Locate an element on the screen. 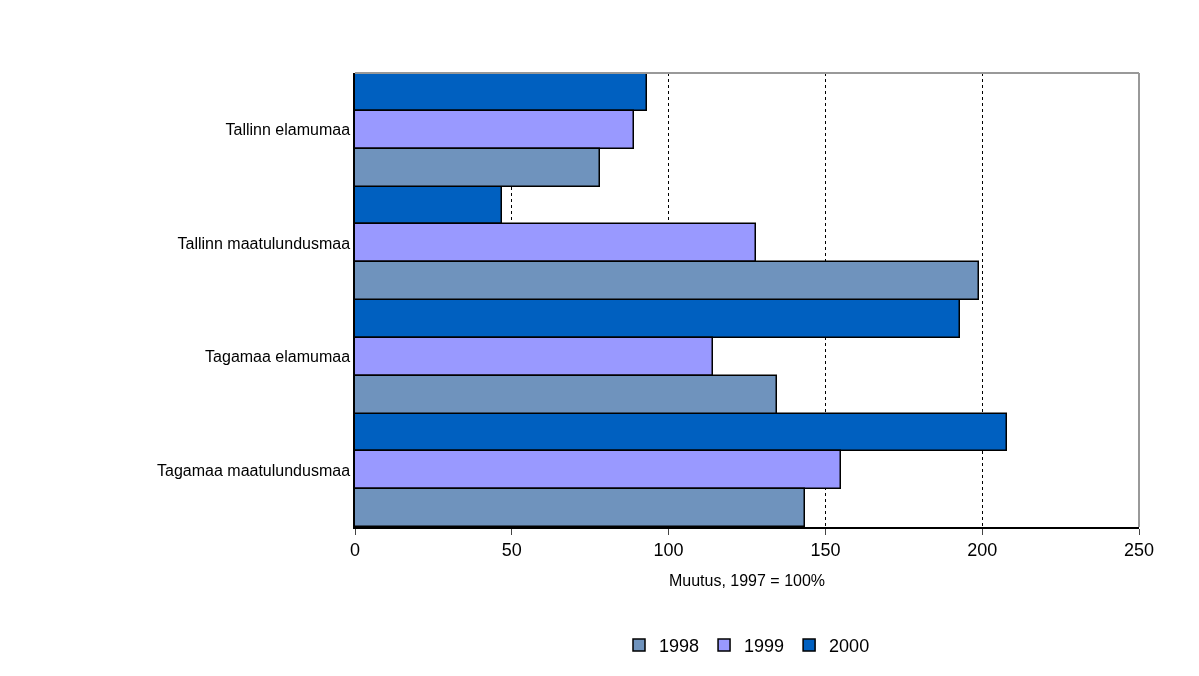 The image size is (1199, 676). x-tick-label: 150 is located at coordinates (825, 550).